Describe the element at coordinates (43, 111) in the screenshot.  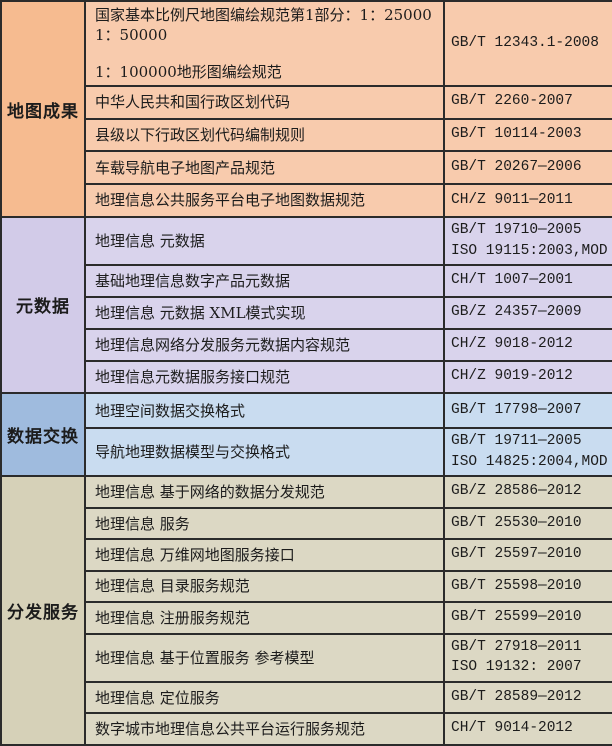
I see `category-label: 地图成果` at that location.